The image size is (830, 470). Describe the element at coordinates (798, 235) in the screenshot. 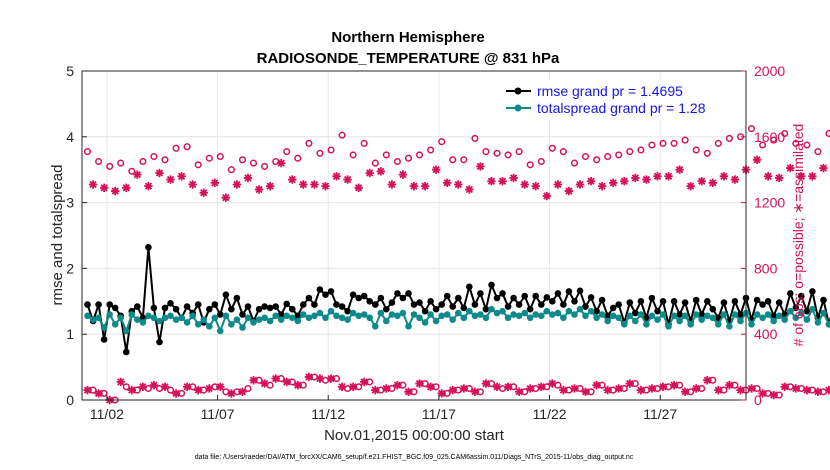

I see `y-axis-label-right: # of obs: o=possible; ∗=assimilated` at that location.